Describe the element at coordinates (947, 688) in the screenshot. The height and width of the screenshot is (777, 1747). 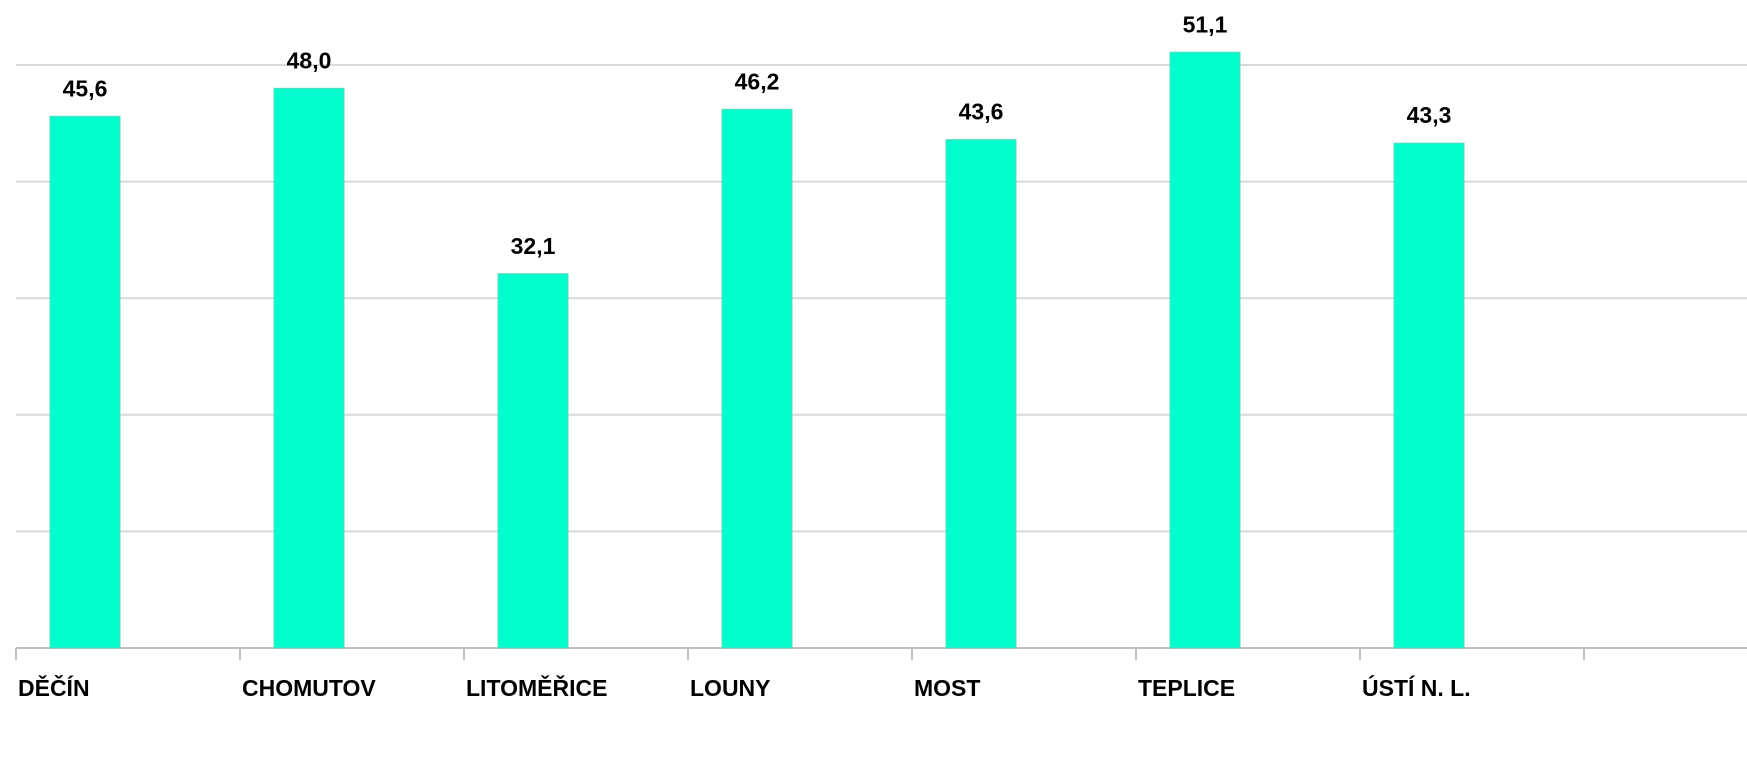
I see `x-tick-label: MOST` at that location.